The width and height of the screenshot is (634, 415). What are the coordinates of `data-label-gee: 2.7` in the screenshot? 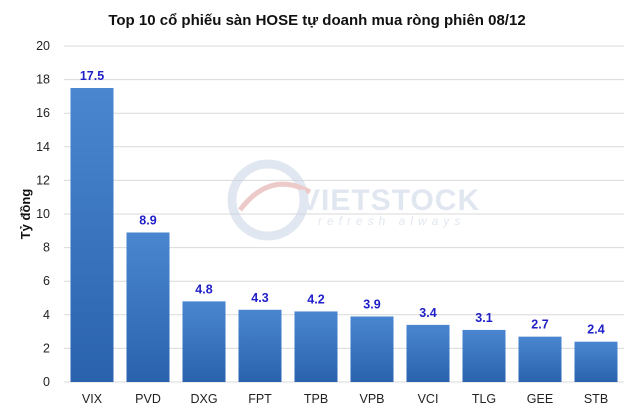 It's located at (539, 325).